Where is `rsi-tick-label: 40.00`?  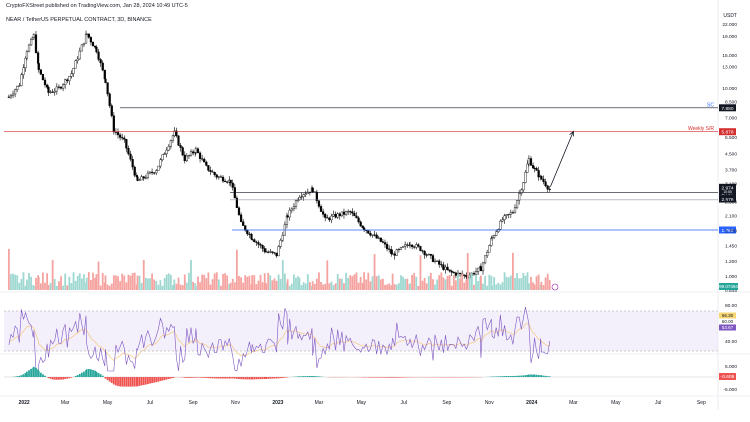
rsi-tick-label: 40.00 is located at coordinates (731, 342).